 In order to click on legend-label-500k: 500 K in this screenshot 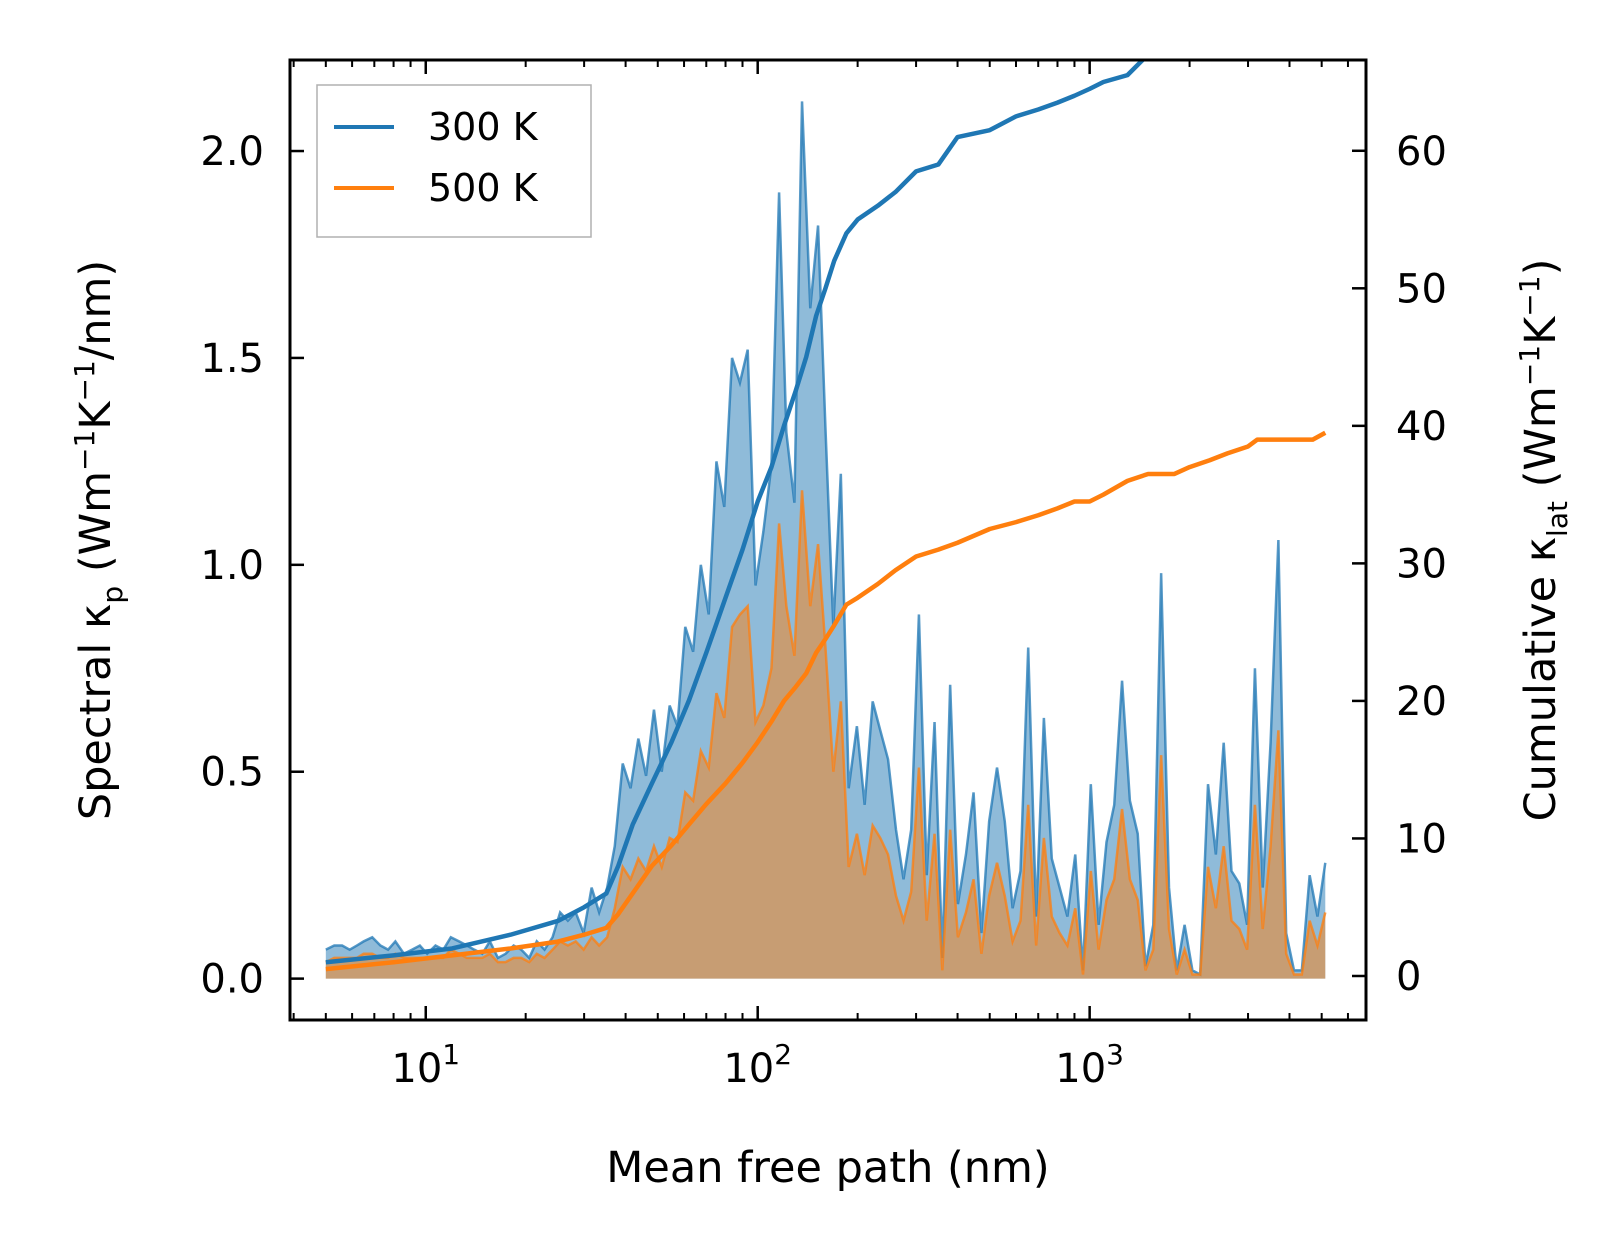, I will do `click(483, 188)`.